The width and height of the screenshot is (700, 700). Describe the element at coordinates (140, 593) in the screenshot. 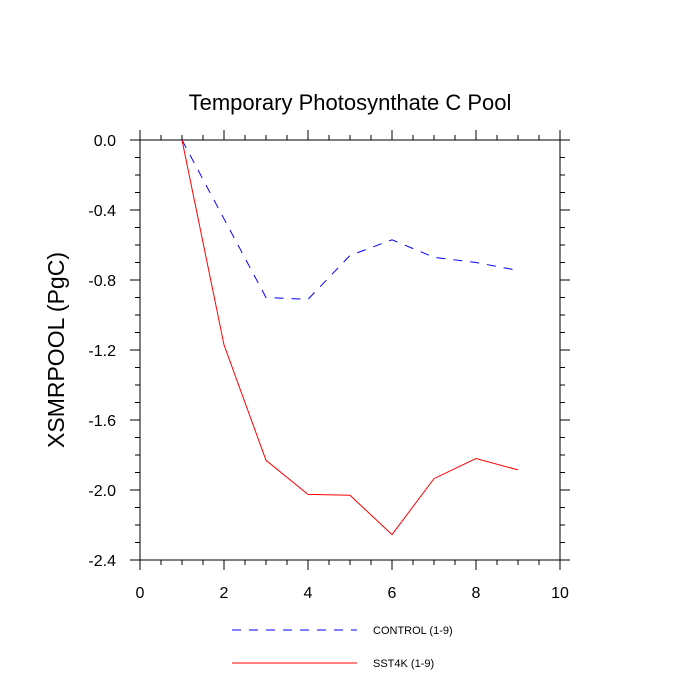

I see `x-tick-label: 0` at that location.